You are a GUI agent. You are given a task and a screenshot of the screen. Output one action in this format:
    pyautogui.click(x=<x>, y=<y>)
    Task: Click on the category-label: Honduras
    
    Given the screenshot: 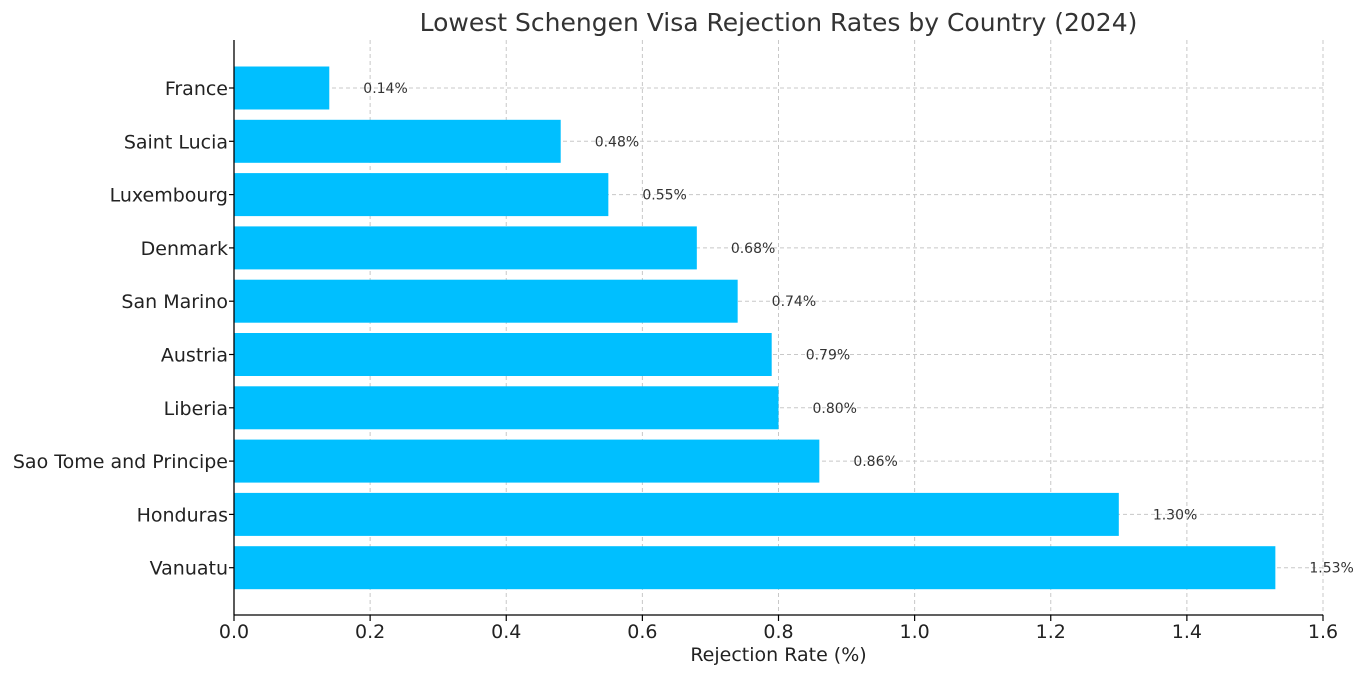 What is the action you would take?
    pyautogui.click(x=182, y=515)
    